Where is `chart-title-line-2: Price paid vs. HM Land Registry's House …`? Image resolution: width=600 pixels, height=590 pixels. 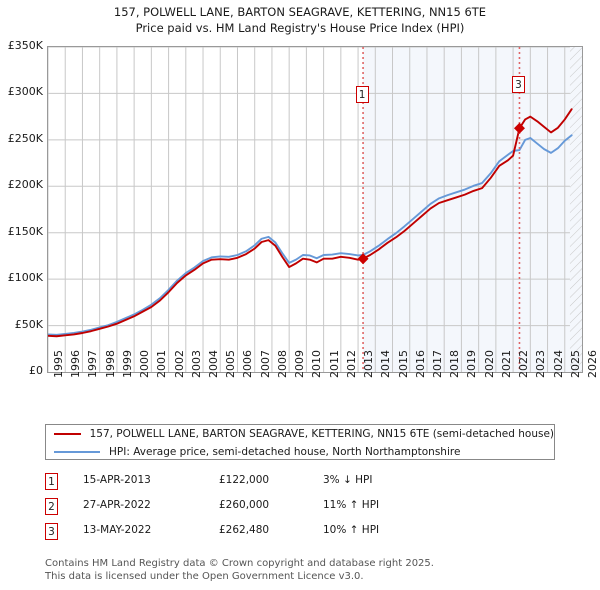 chart-title-line-2: Price paid vs. HM Land Registry's House … is located at coordinates (300, 28).